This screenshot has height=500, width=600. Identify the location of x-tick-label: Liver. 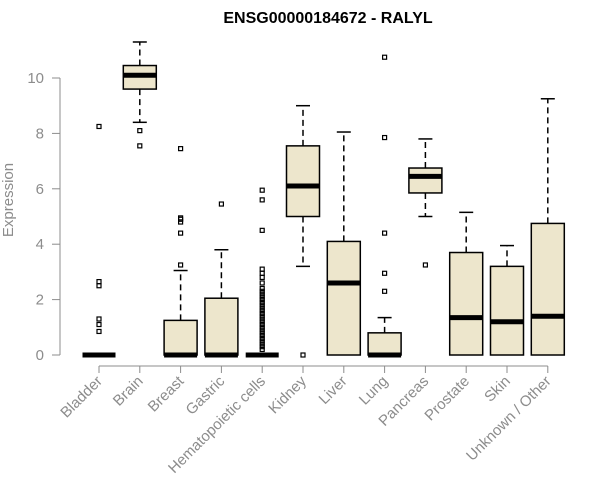
(333, 390).